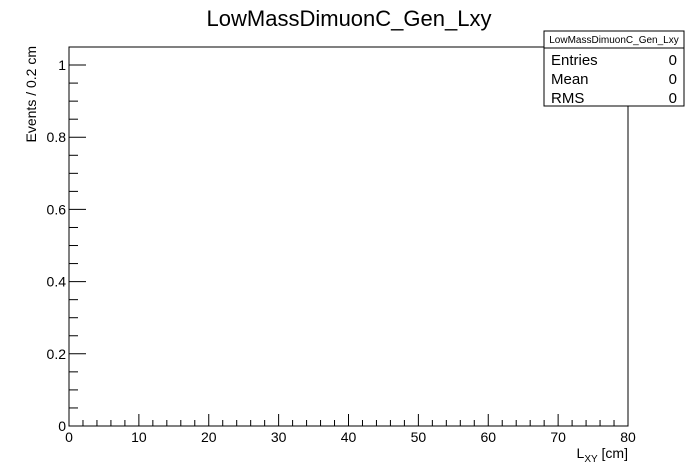 This screenshot has width=698, height=474. What do you see at coordinates (673, 98) in the screenshot?
I see `stats-rms-value: 0` at bounding box center [673, 98].